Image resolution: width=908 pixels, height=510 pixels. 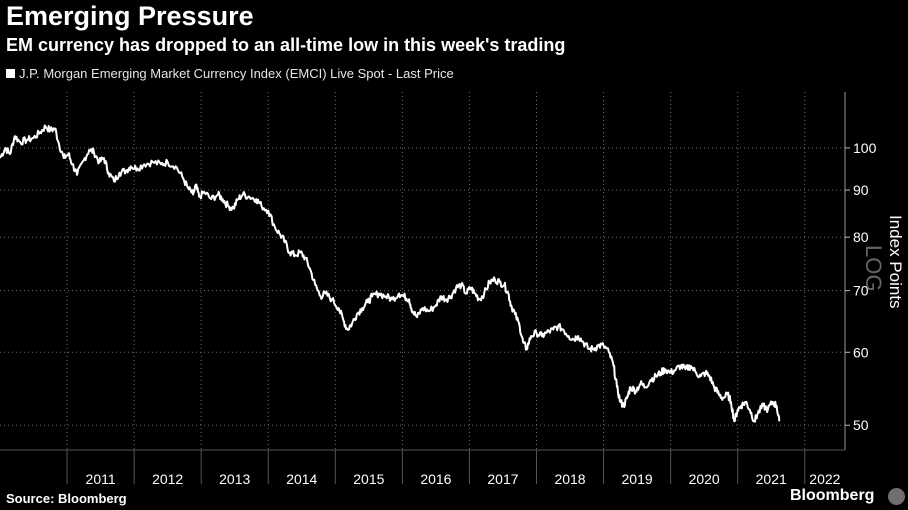 What do you see at coordinates (569, 479) in the screenshot?
I see `x-tick-label: 2018` at bounding box center [569, 479].